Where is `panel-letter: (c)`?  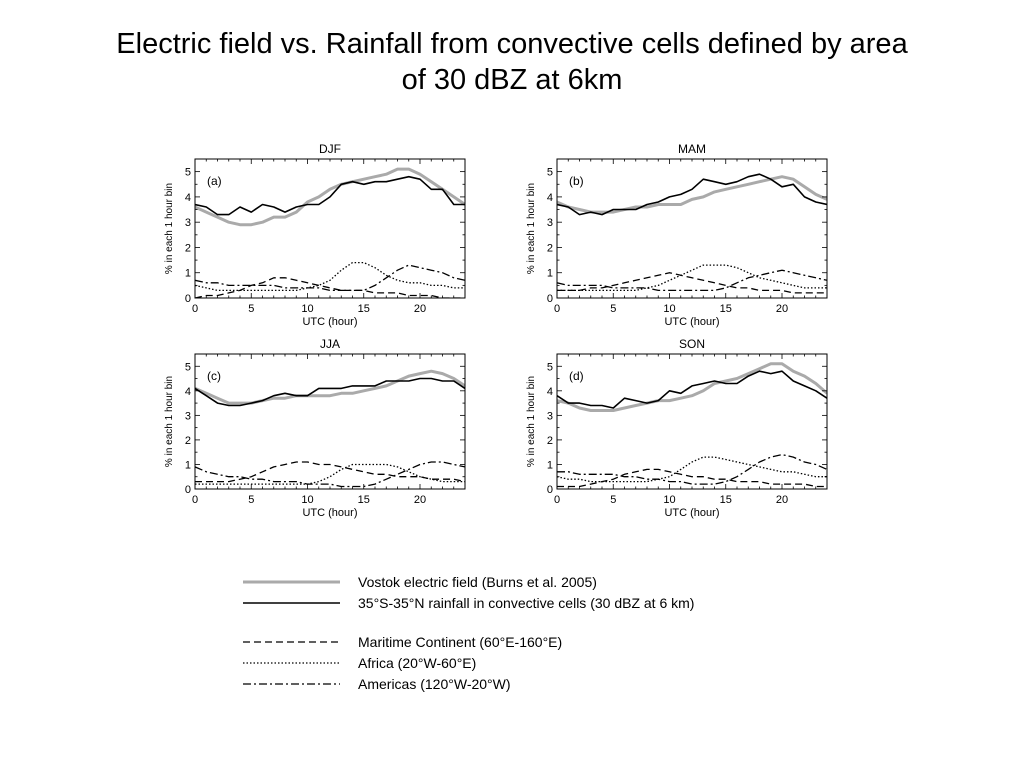
panel-letter: (c) is located at coordinates (214, 376).